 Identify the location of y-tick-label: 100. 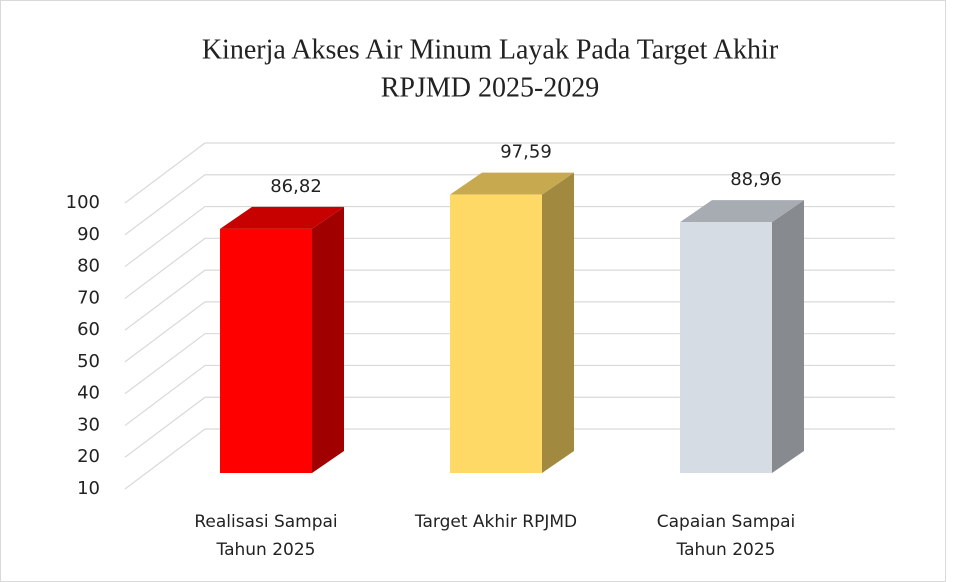
(83, 202).